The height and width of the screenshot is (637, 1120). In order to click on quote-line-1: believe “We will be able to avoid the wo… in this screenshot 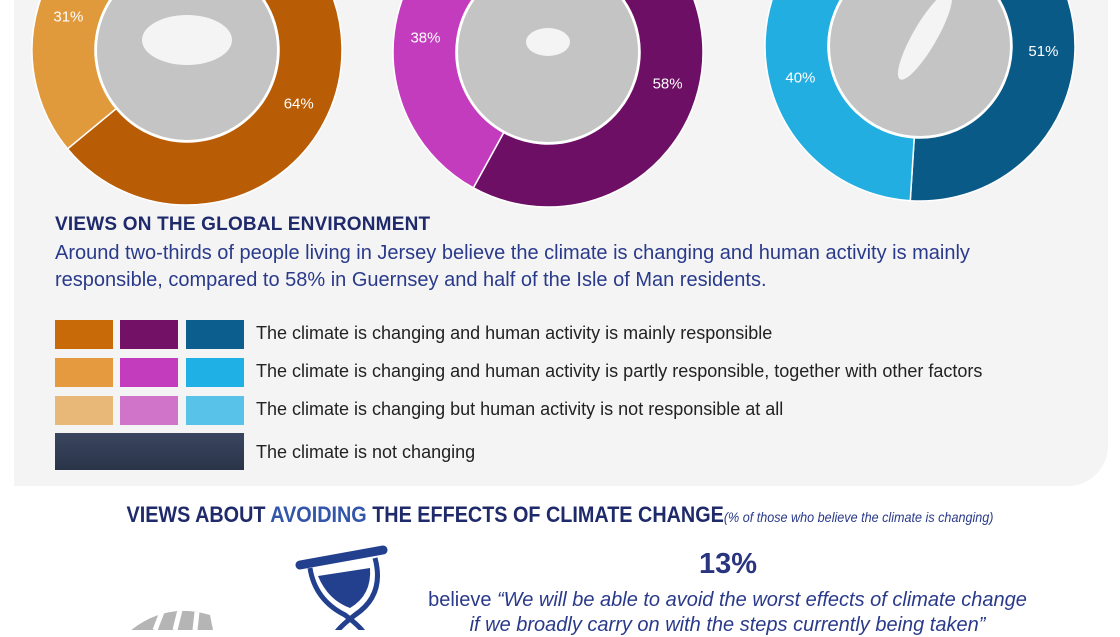, I will do `click(727, 600)`.